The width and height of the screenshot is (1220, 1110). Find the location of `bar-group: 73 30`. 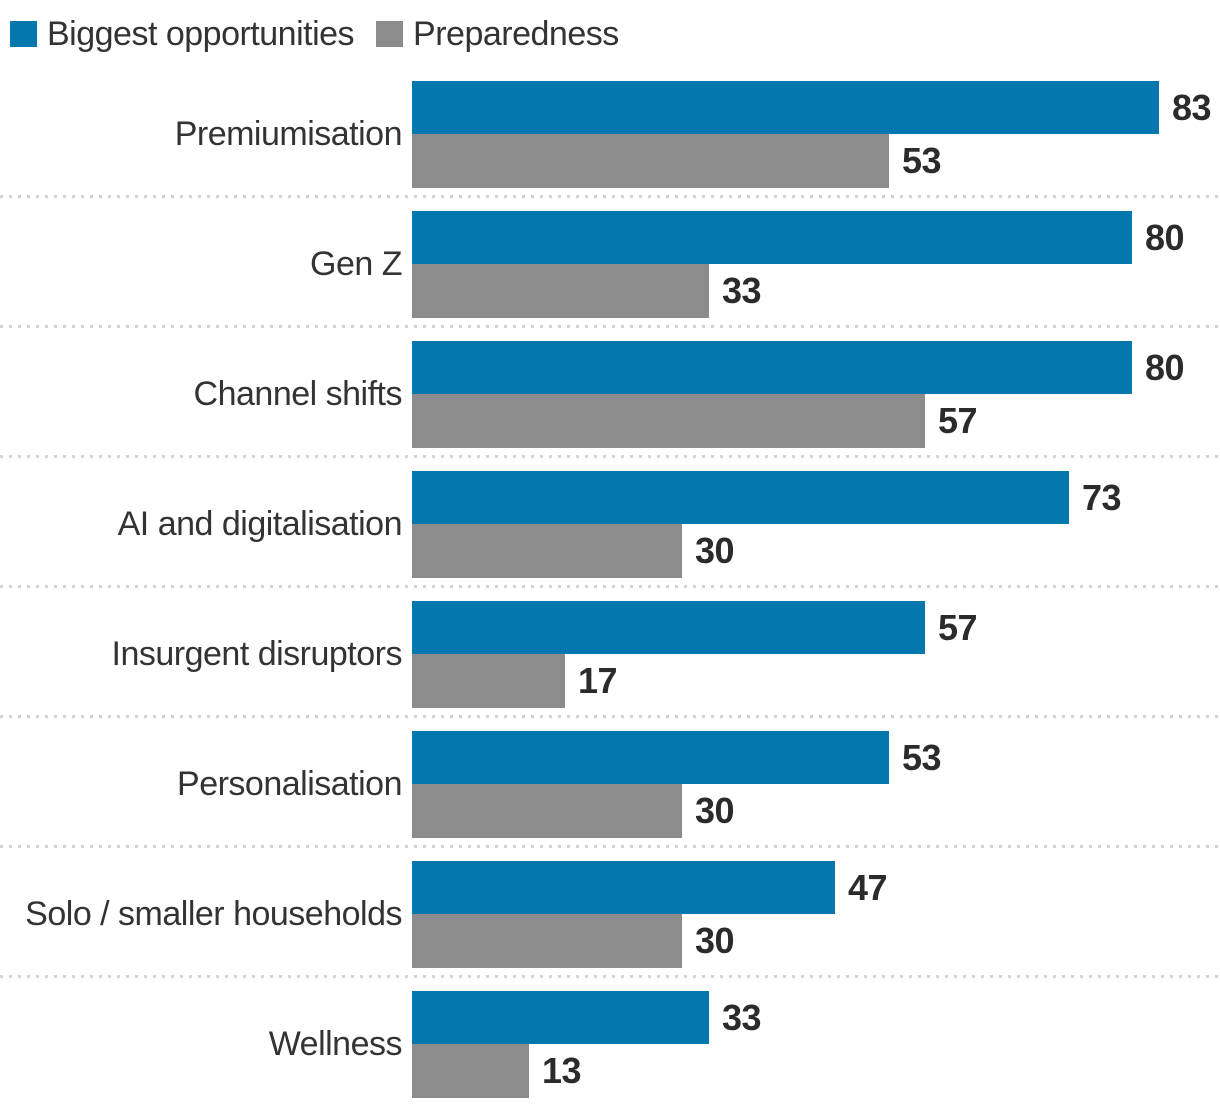

bar-group: 73 30 is located at coordinates (816, 524).